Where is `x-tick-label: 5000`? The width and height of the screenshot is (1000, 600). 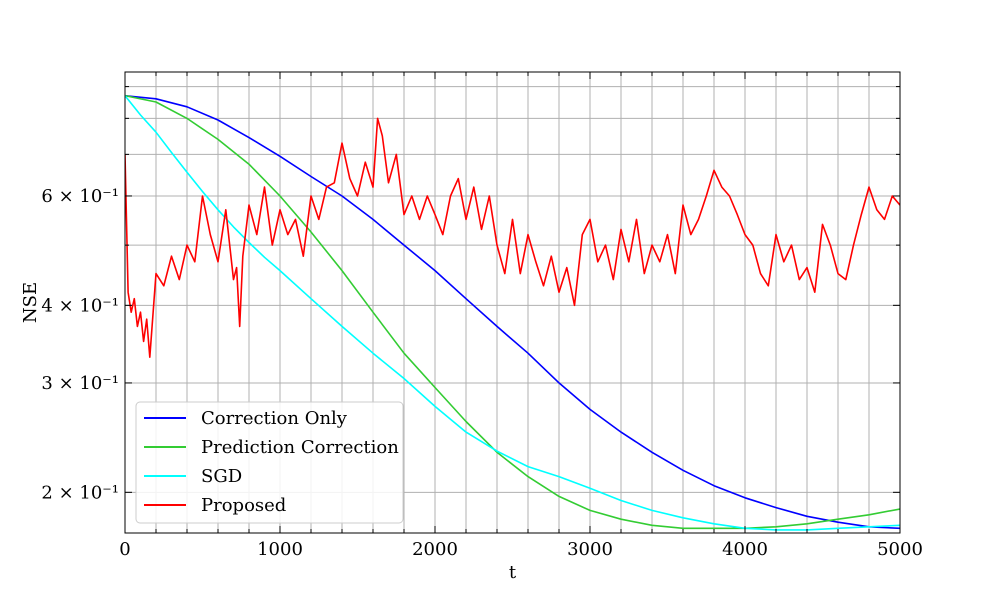
x-tick-label: 5000 is located at coordinates (900, 549).